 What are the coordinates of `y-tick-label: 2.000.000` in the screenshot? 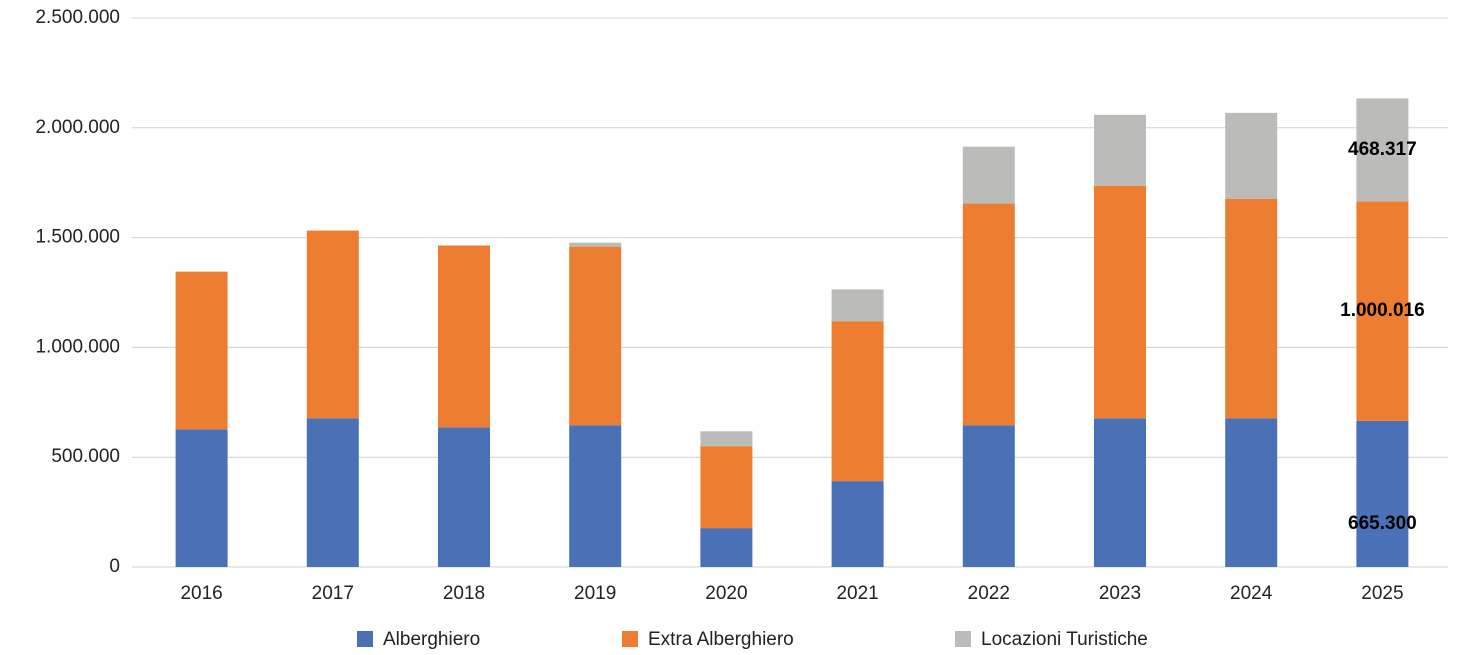 It's located at (77, 127).